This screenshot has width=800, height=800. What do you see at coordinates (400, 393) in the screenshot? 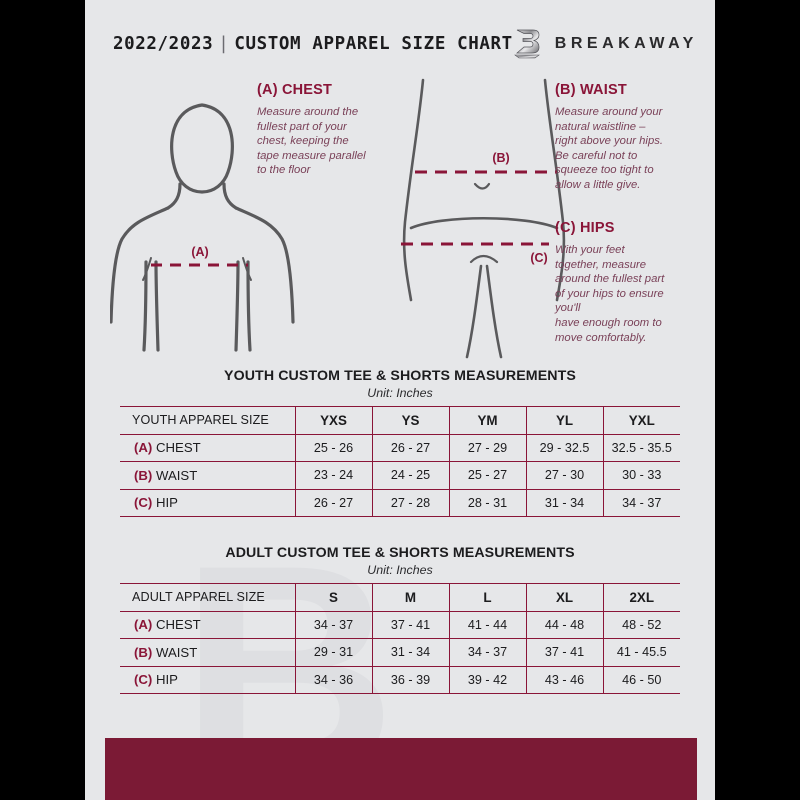
I see `youth-table-unit: Unit: Inches` at bounding box center [400, 393].